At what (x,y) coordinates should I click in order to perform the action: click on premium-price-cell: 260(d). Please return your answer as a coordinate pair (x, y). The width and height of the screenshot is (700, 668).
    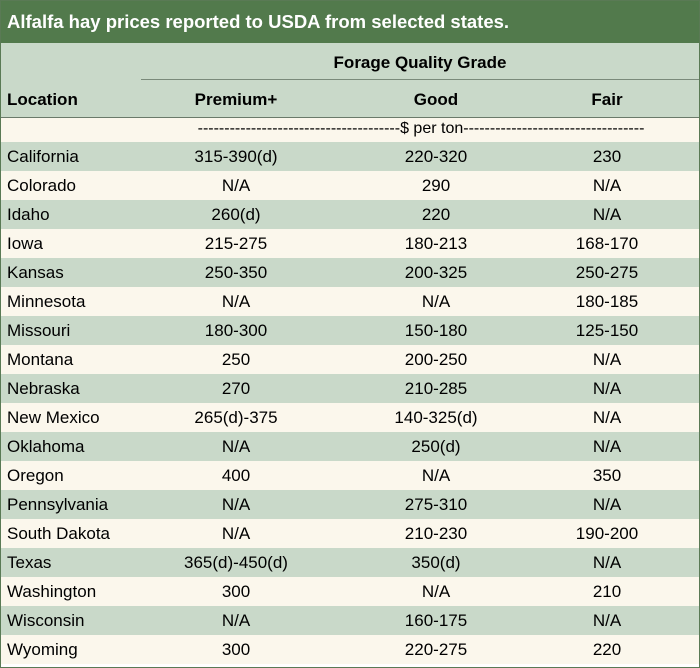
    Looking at the image, I should click on (236, 214).